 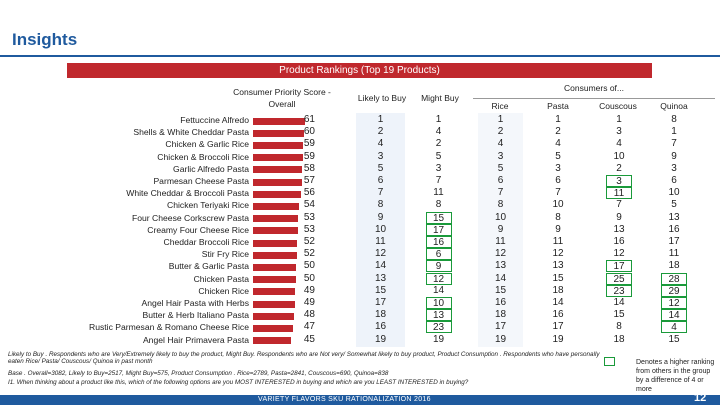 I want to click on rank-cell-couscous: 13, so click(x=619, y=229).